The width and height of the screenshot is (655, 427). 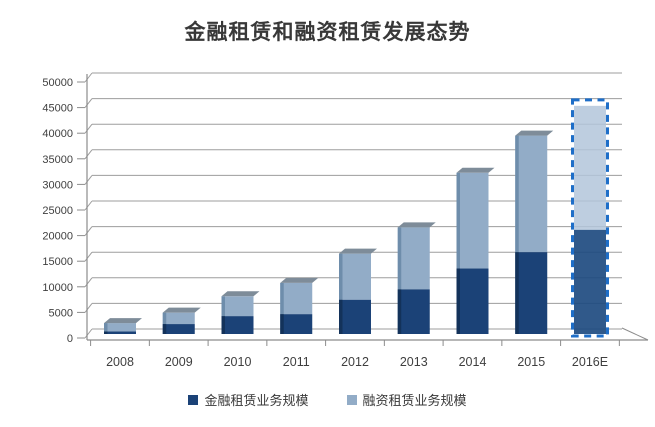 I want to click on x-tick-label: 2009, so click(x=179, y=362).